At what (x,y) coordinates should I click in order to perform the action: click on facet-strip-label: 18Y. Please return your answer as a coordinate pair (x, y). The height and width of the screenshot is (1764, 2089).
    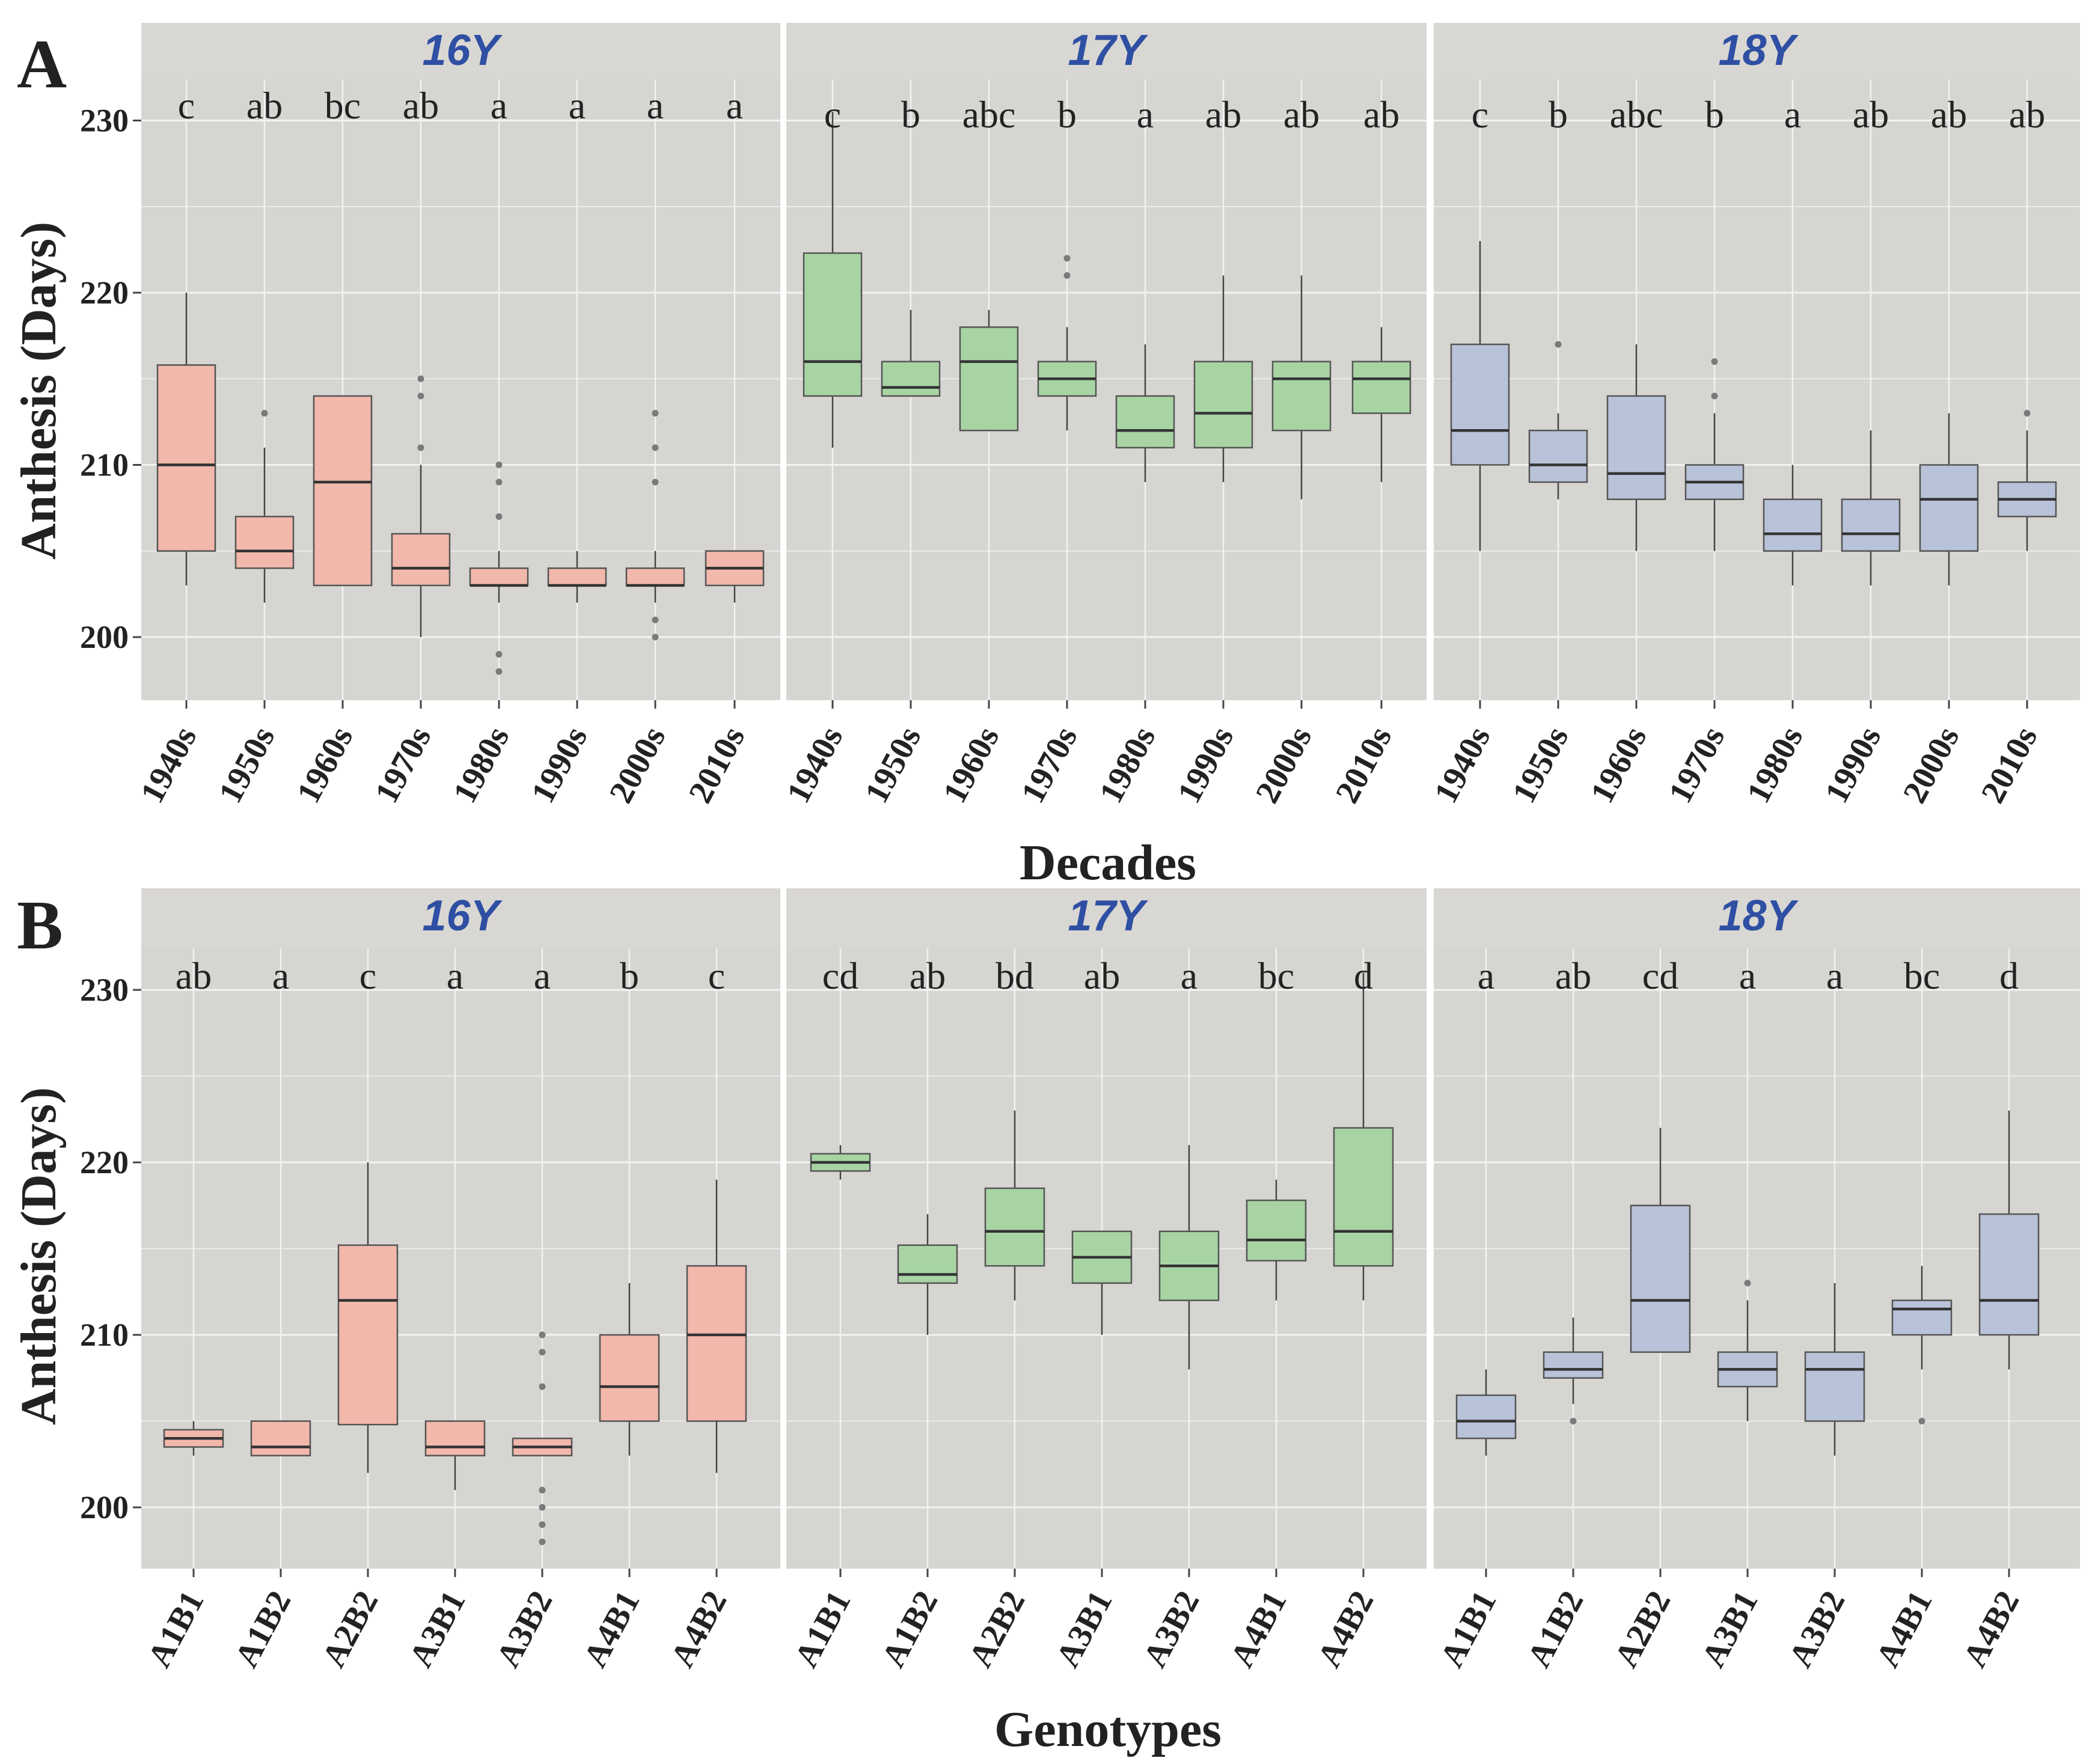
    Looking at the image, I should click on (1758, 50).